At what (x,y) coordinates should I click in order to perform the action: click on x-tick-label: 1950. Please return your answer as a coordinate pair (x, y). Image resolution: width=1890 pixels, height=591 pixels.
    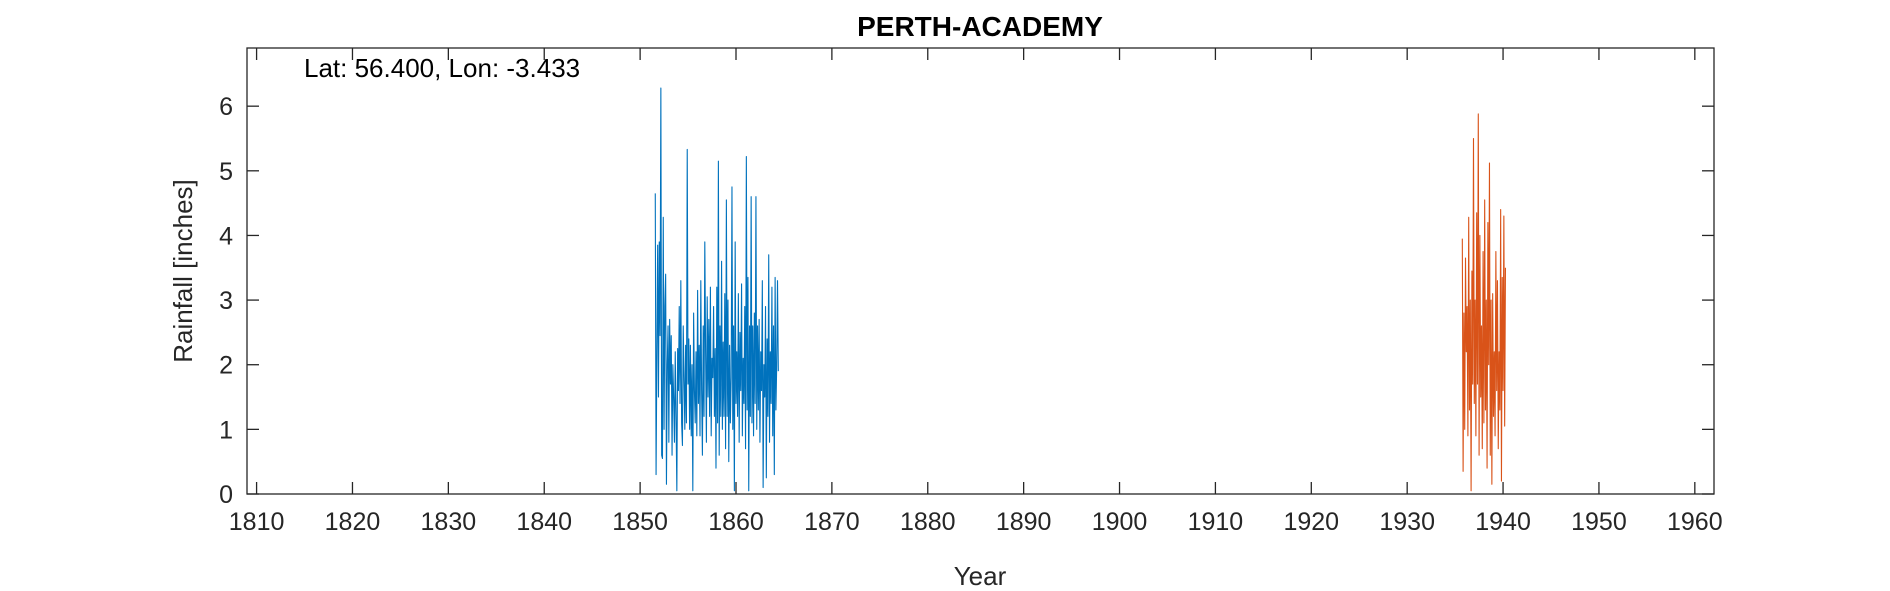
    Looking at the image, I should click on (1599, 522).